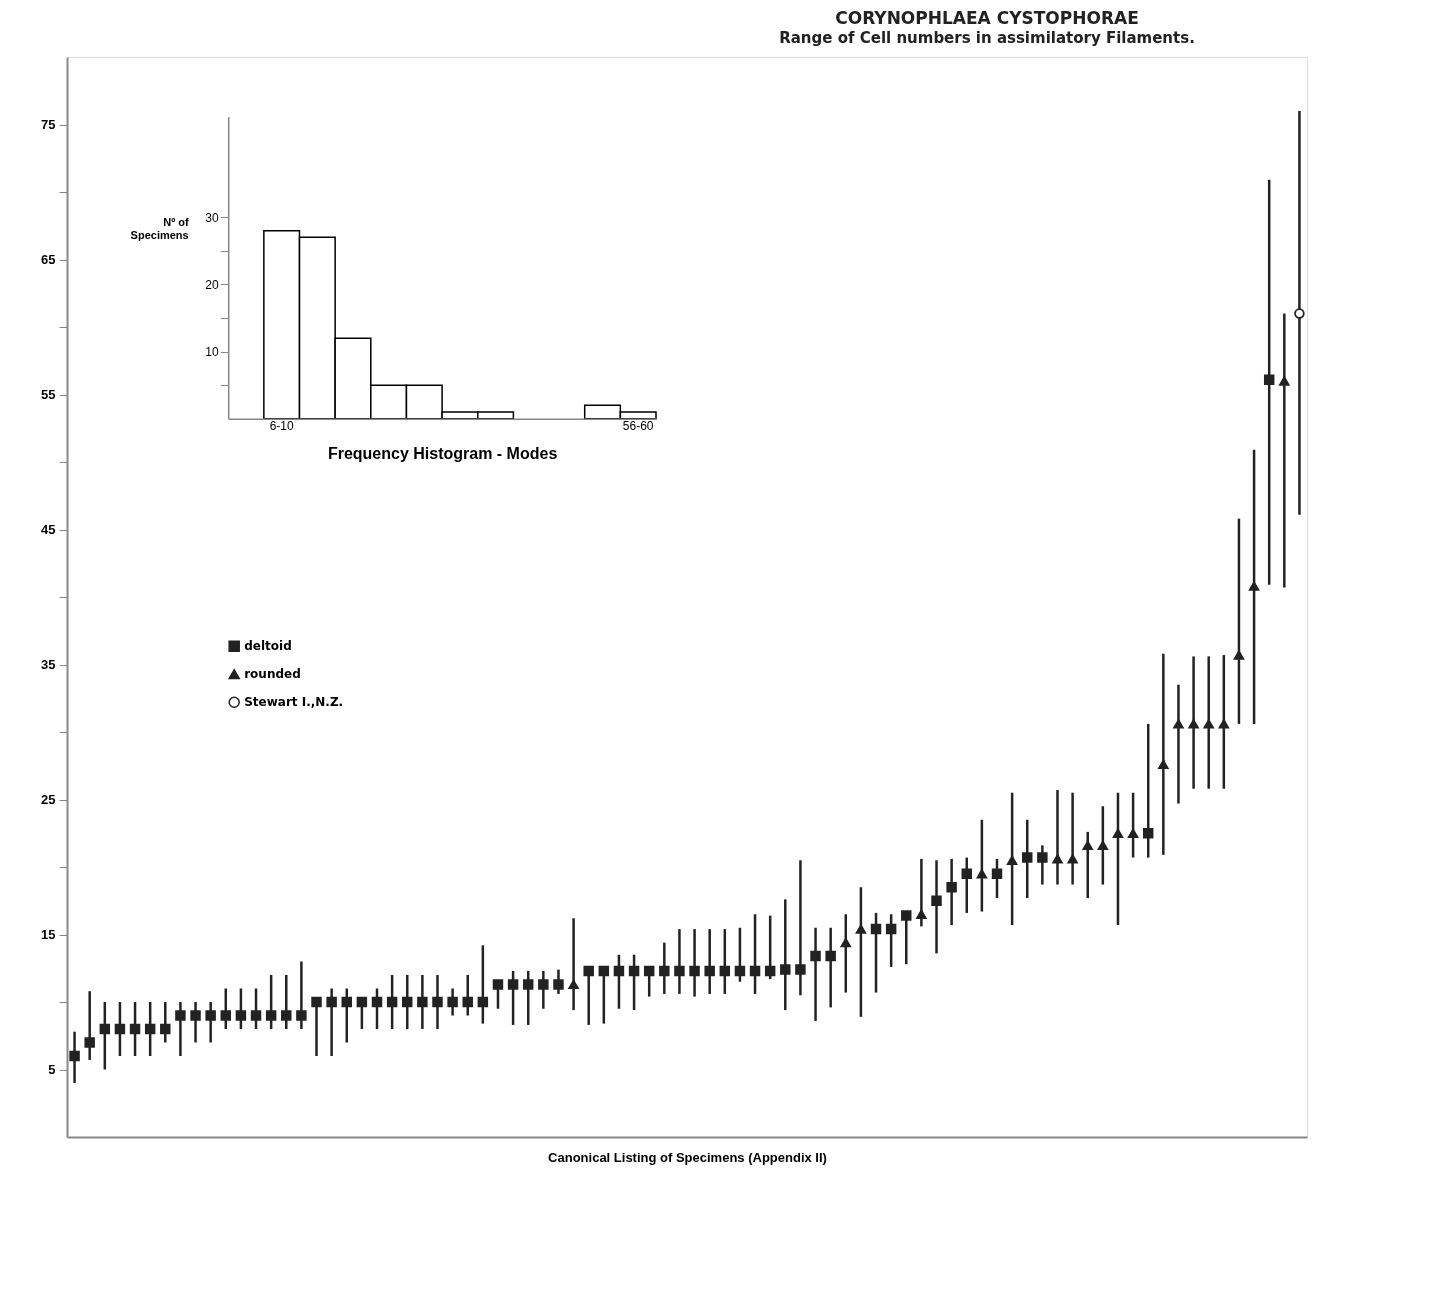 The width and height of the screenshot is (1437, 1304). I want to click on y-tick-label: 35, so click(48, 664).